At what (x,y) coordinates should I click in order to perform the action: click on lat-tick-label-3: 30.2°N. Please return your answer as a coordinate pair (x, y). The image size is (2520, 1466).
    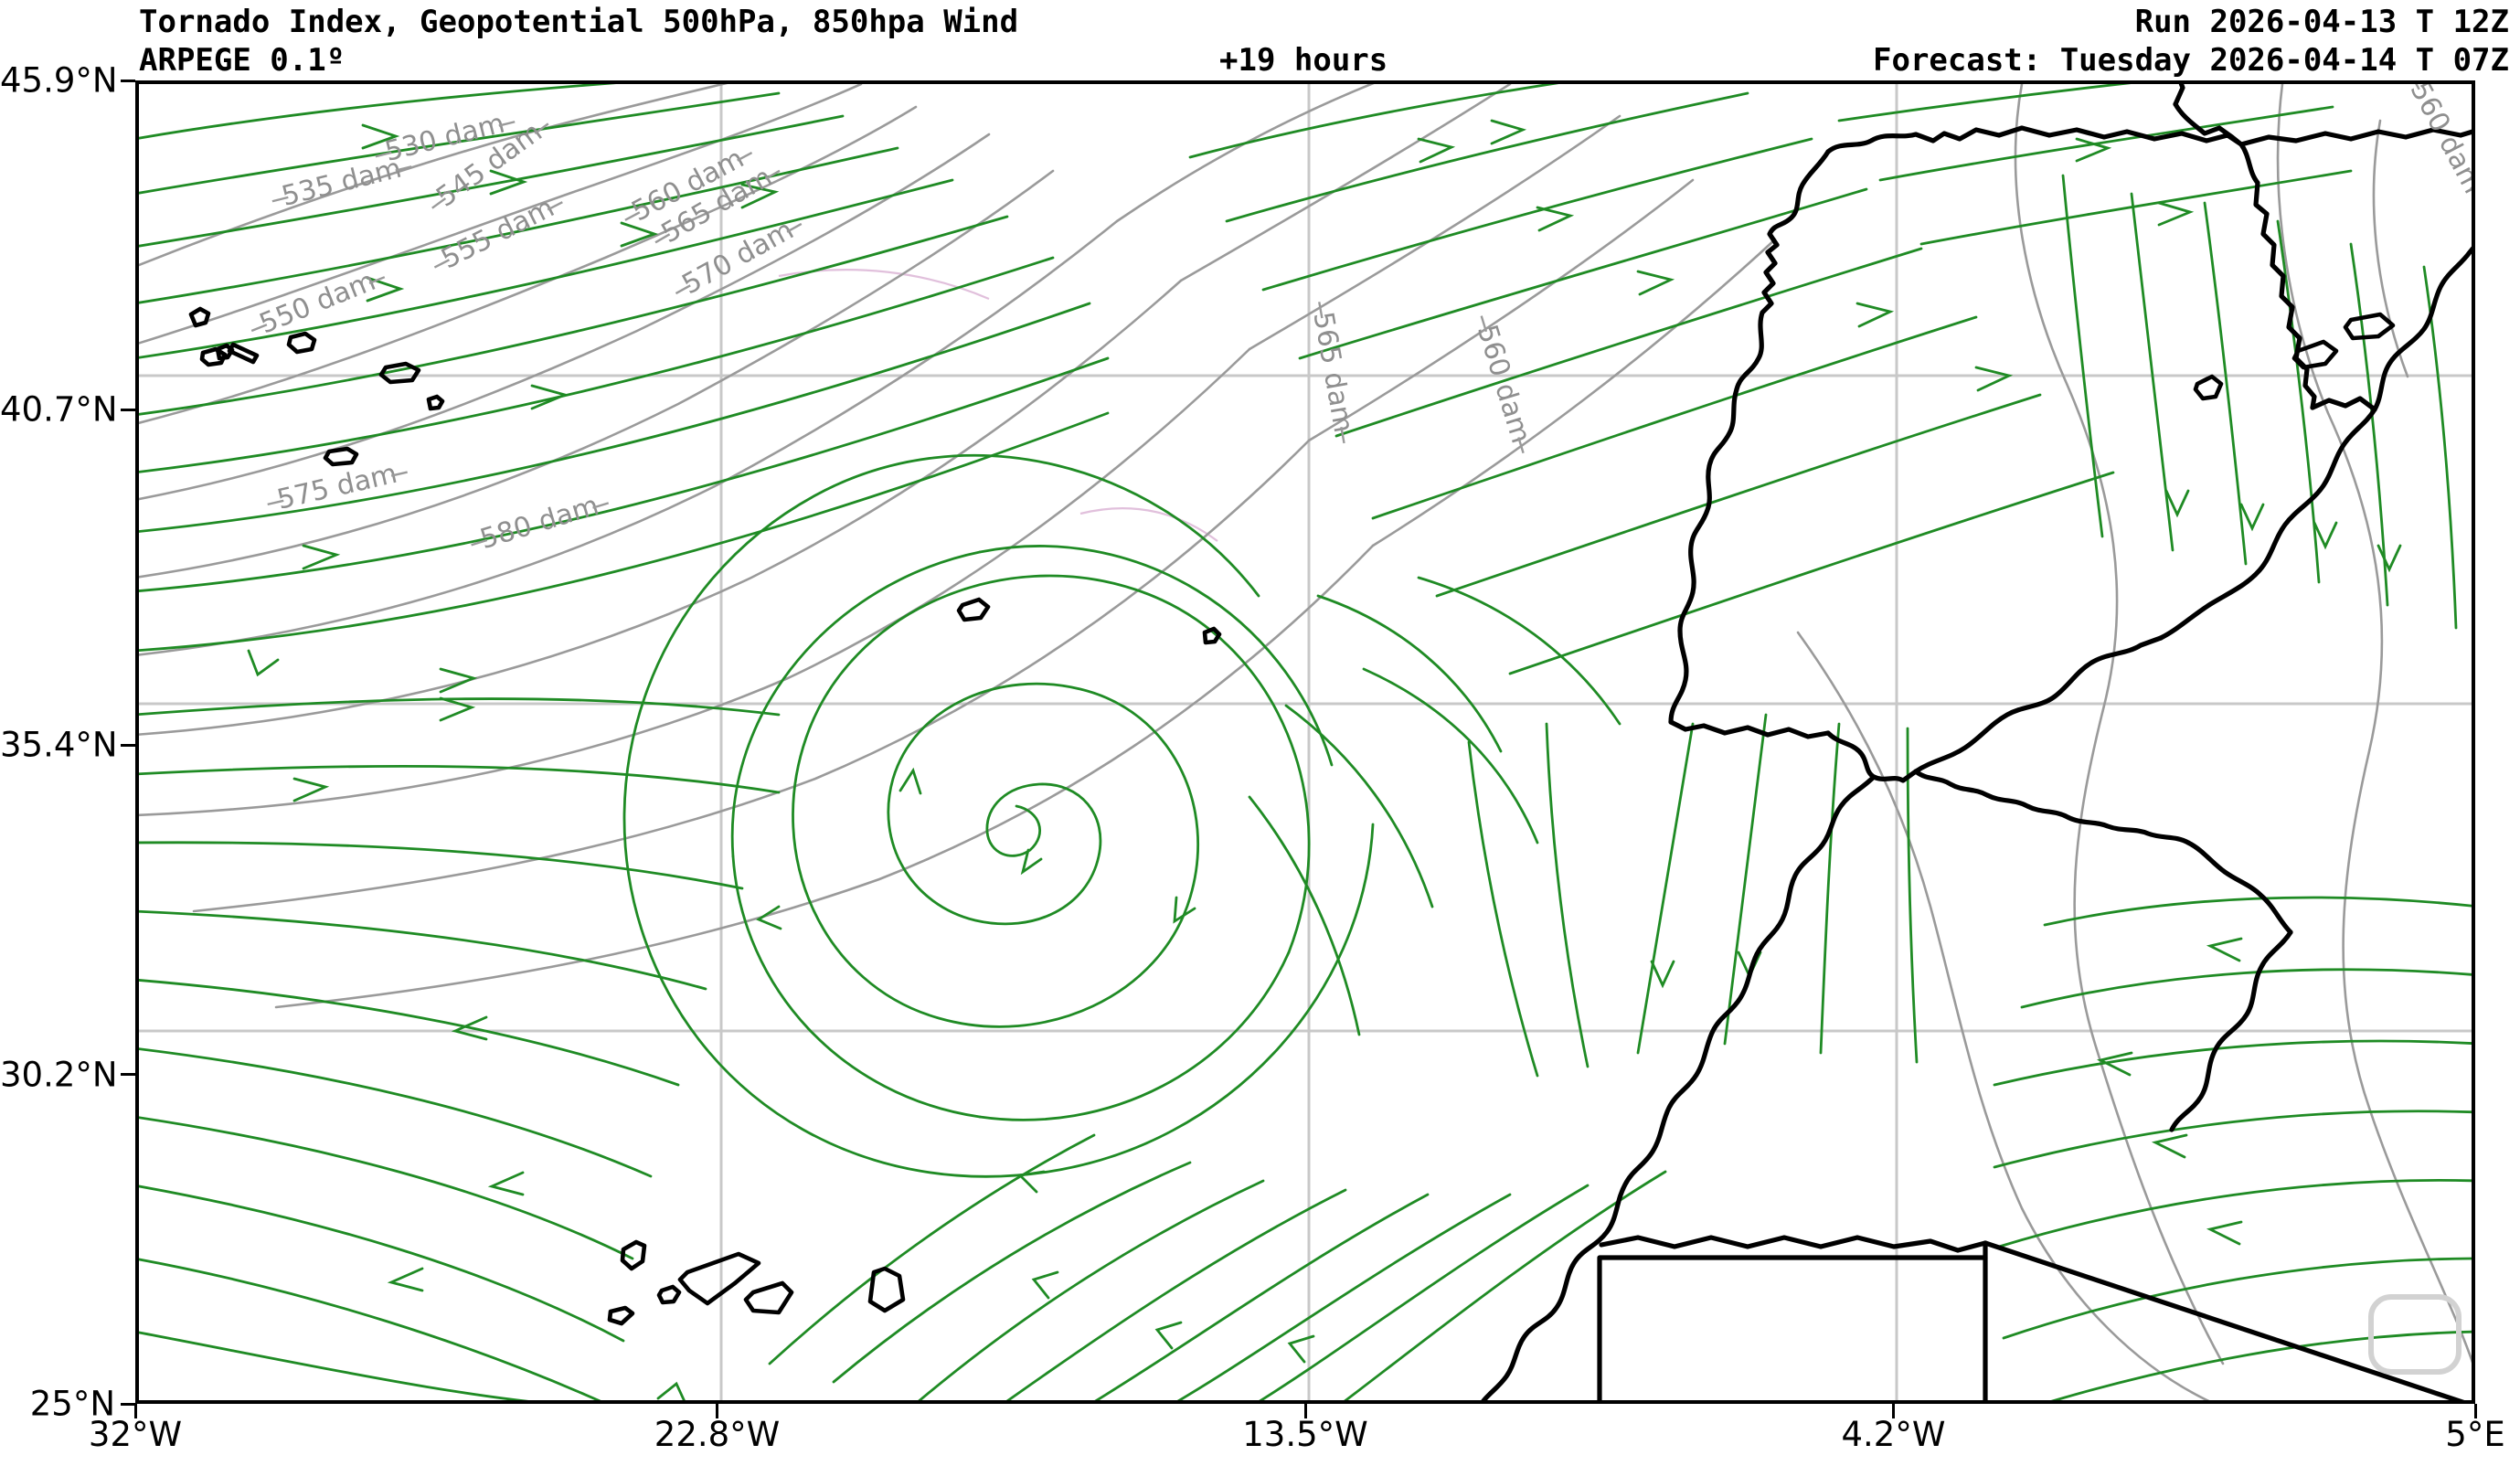
    Looking at the image, I should click on (59, 1075).